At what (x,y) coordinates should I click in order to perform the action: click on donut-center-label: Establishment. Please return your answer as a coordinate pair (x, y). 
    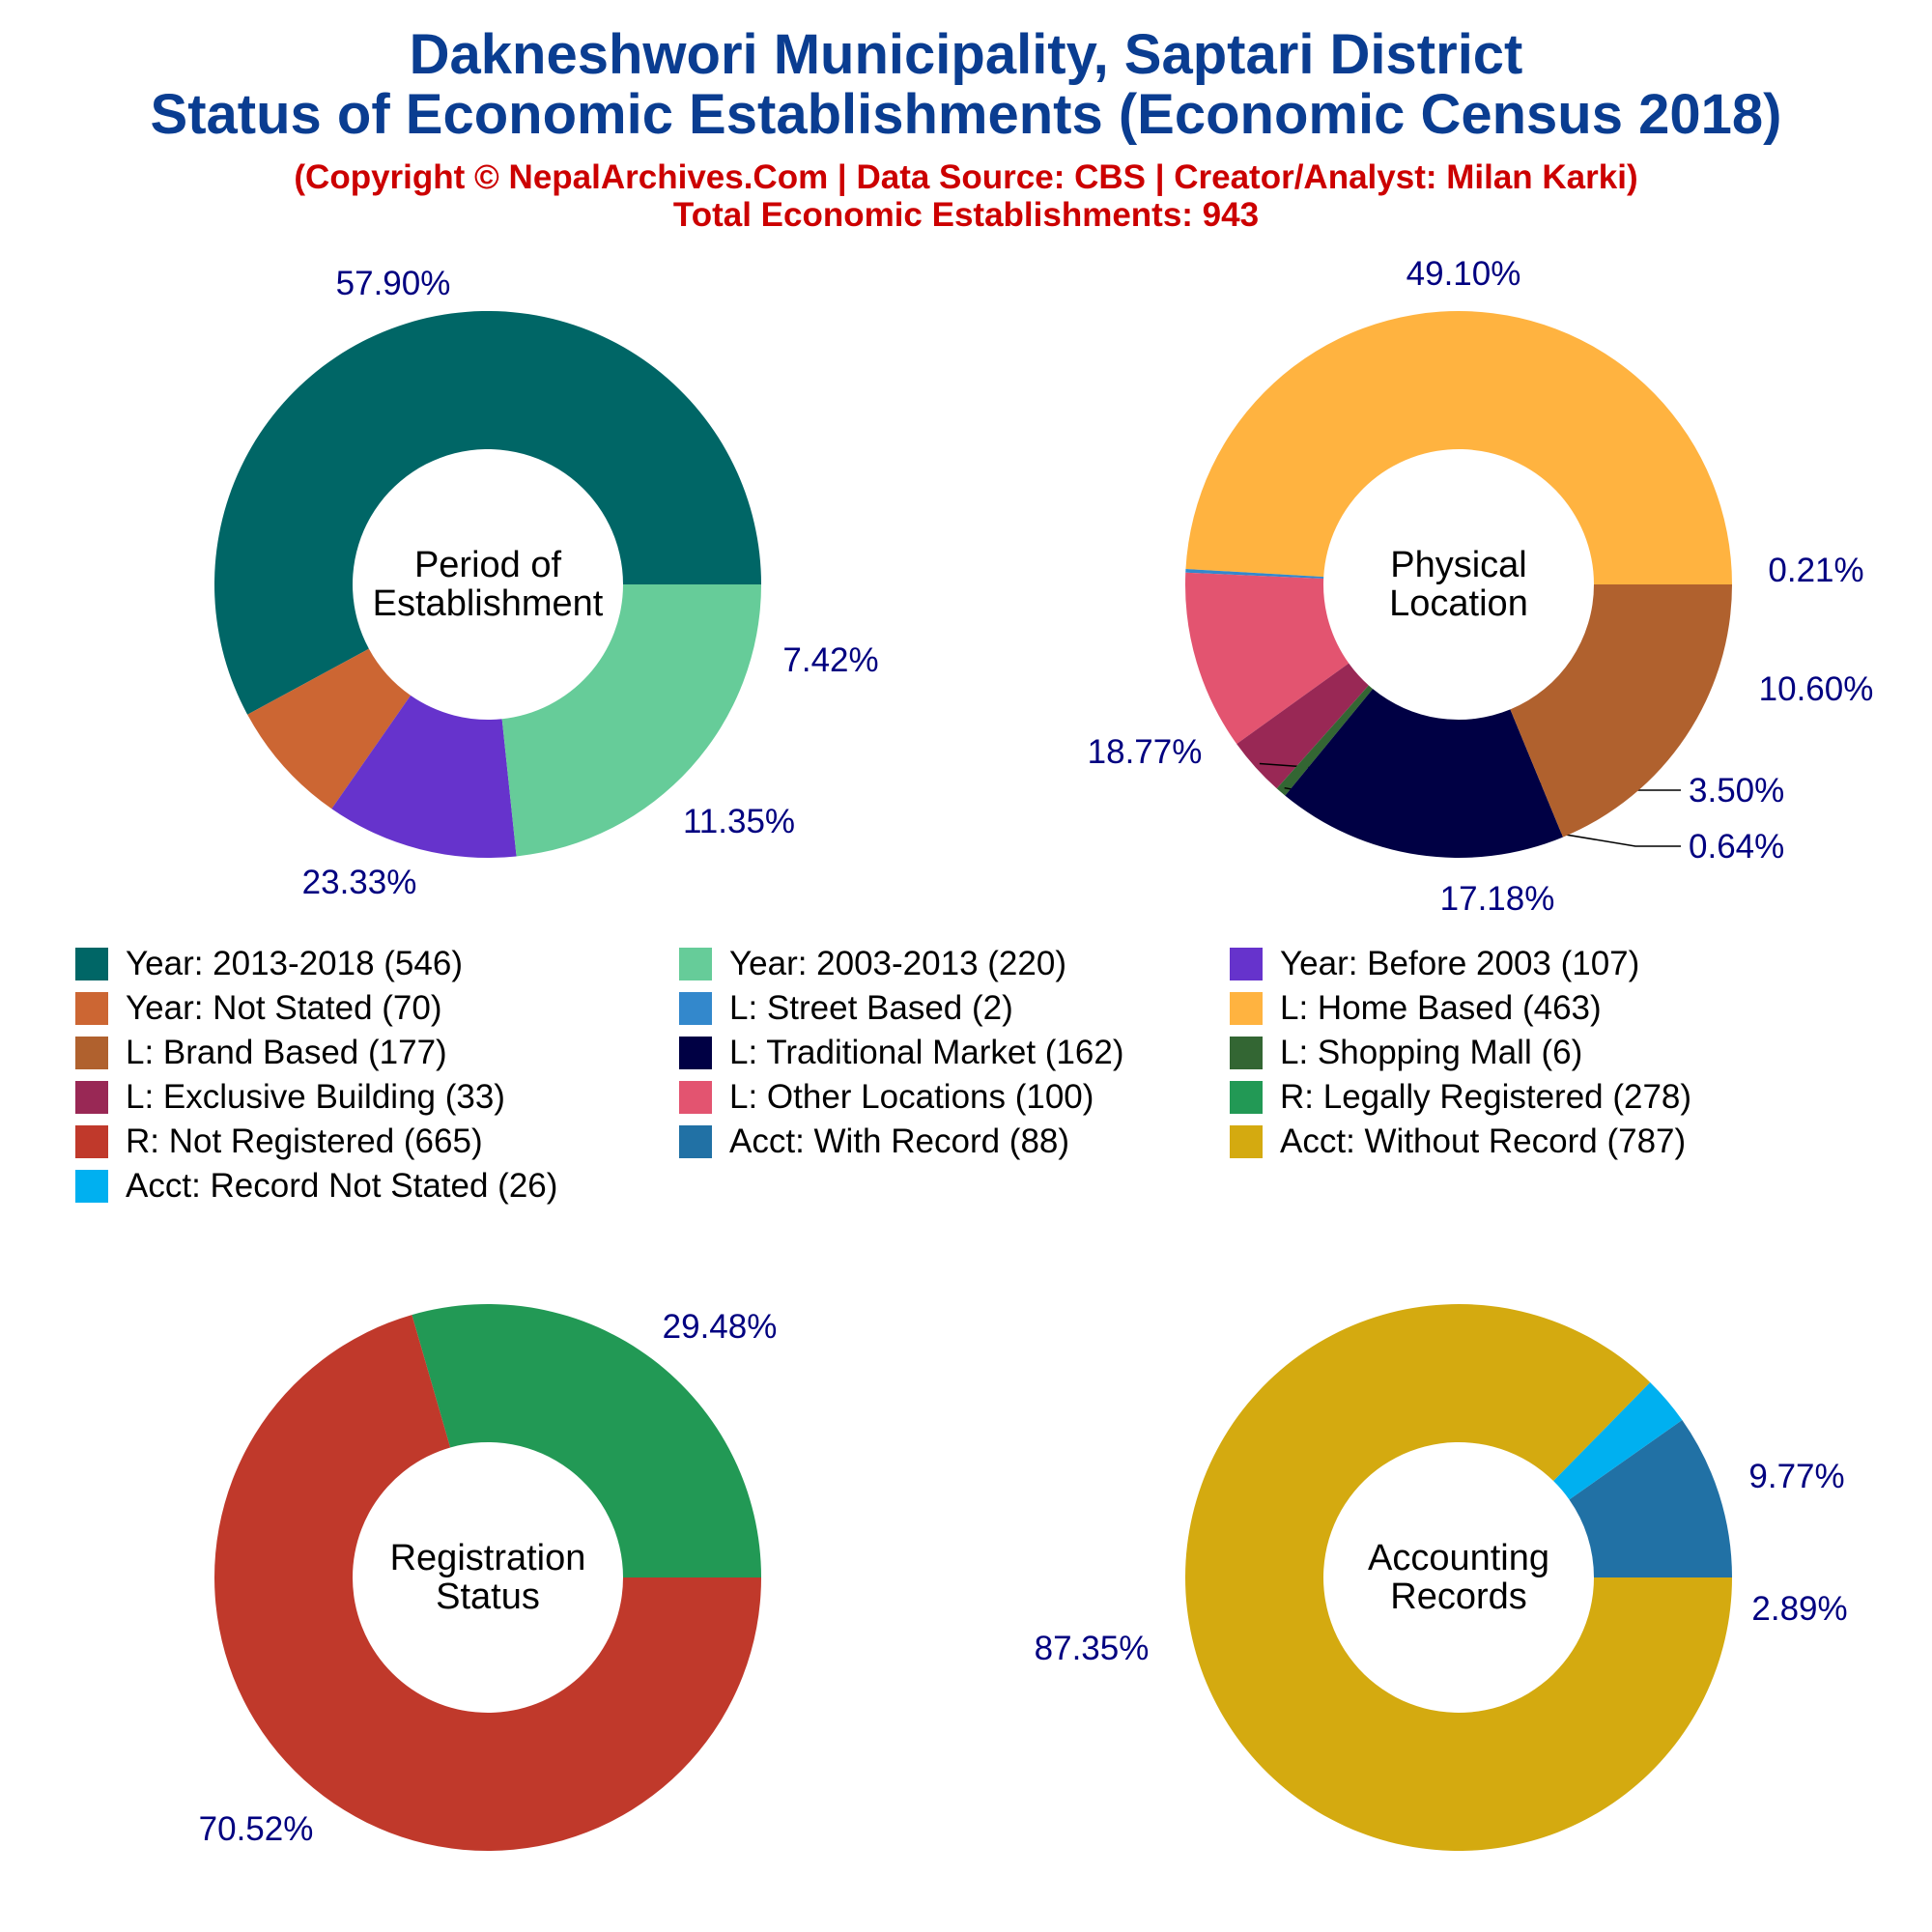
    Looking at the image, I should click on (488, 603).